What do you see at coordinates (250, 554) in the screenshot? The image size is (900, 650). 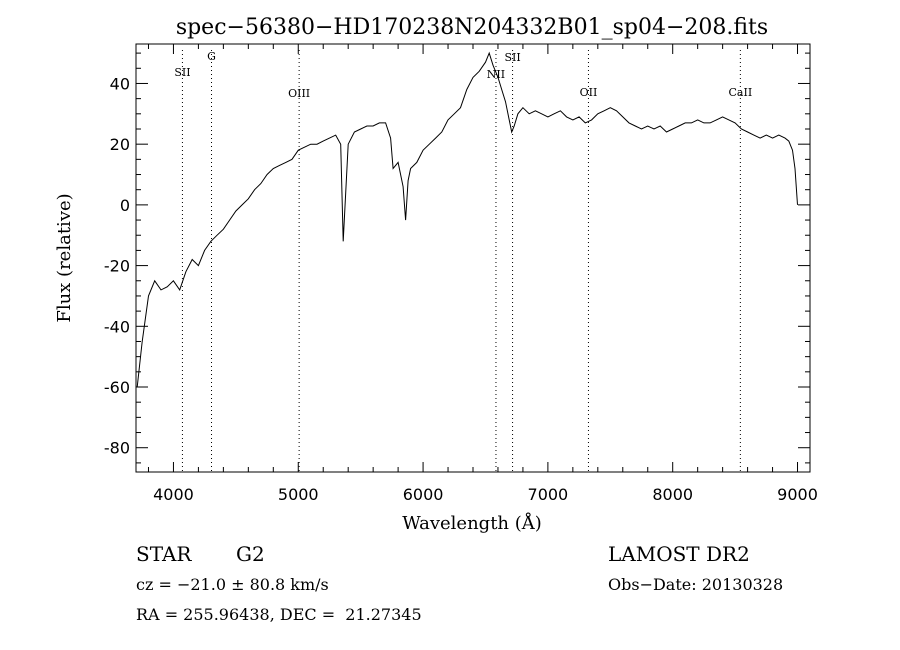 I see `object-subclass: G2` at bounding box center [250, 554].